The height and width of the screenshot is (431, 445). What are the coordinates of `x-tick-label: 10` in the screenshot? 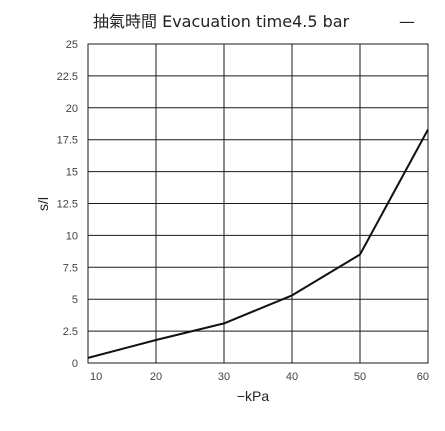 It's located at (96, 377).